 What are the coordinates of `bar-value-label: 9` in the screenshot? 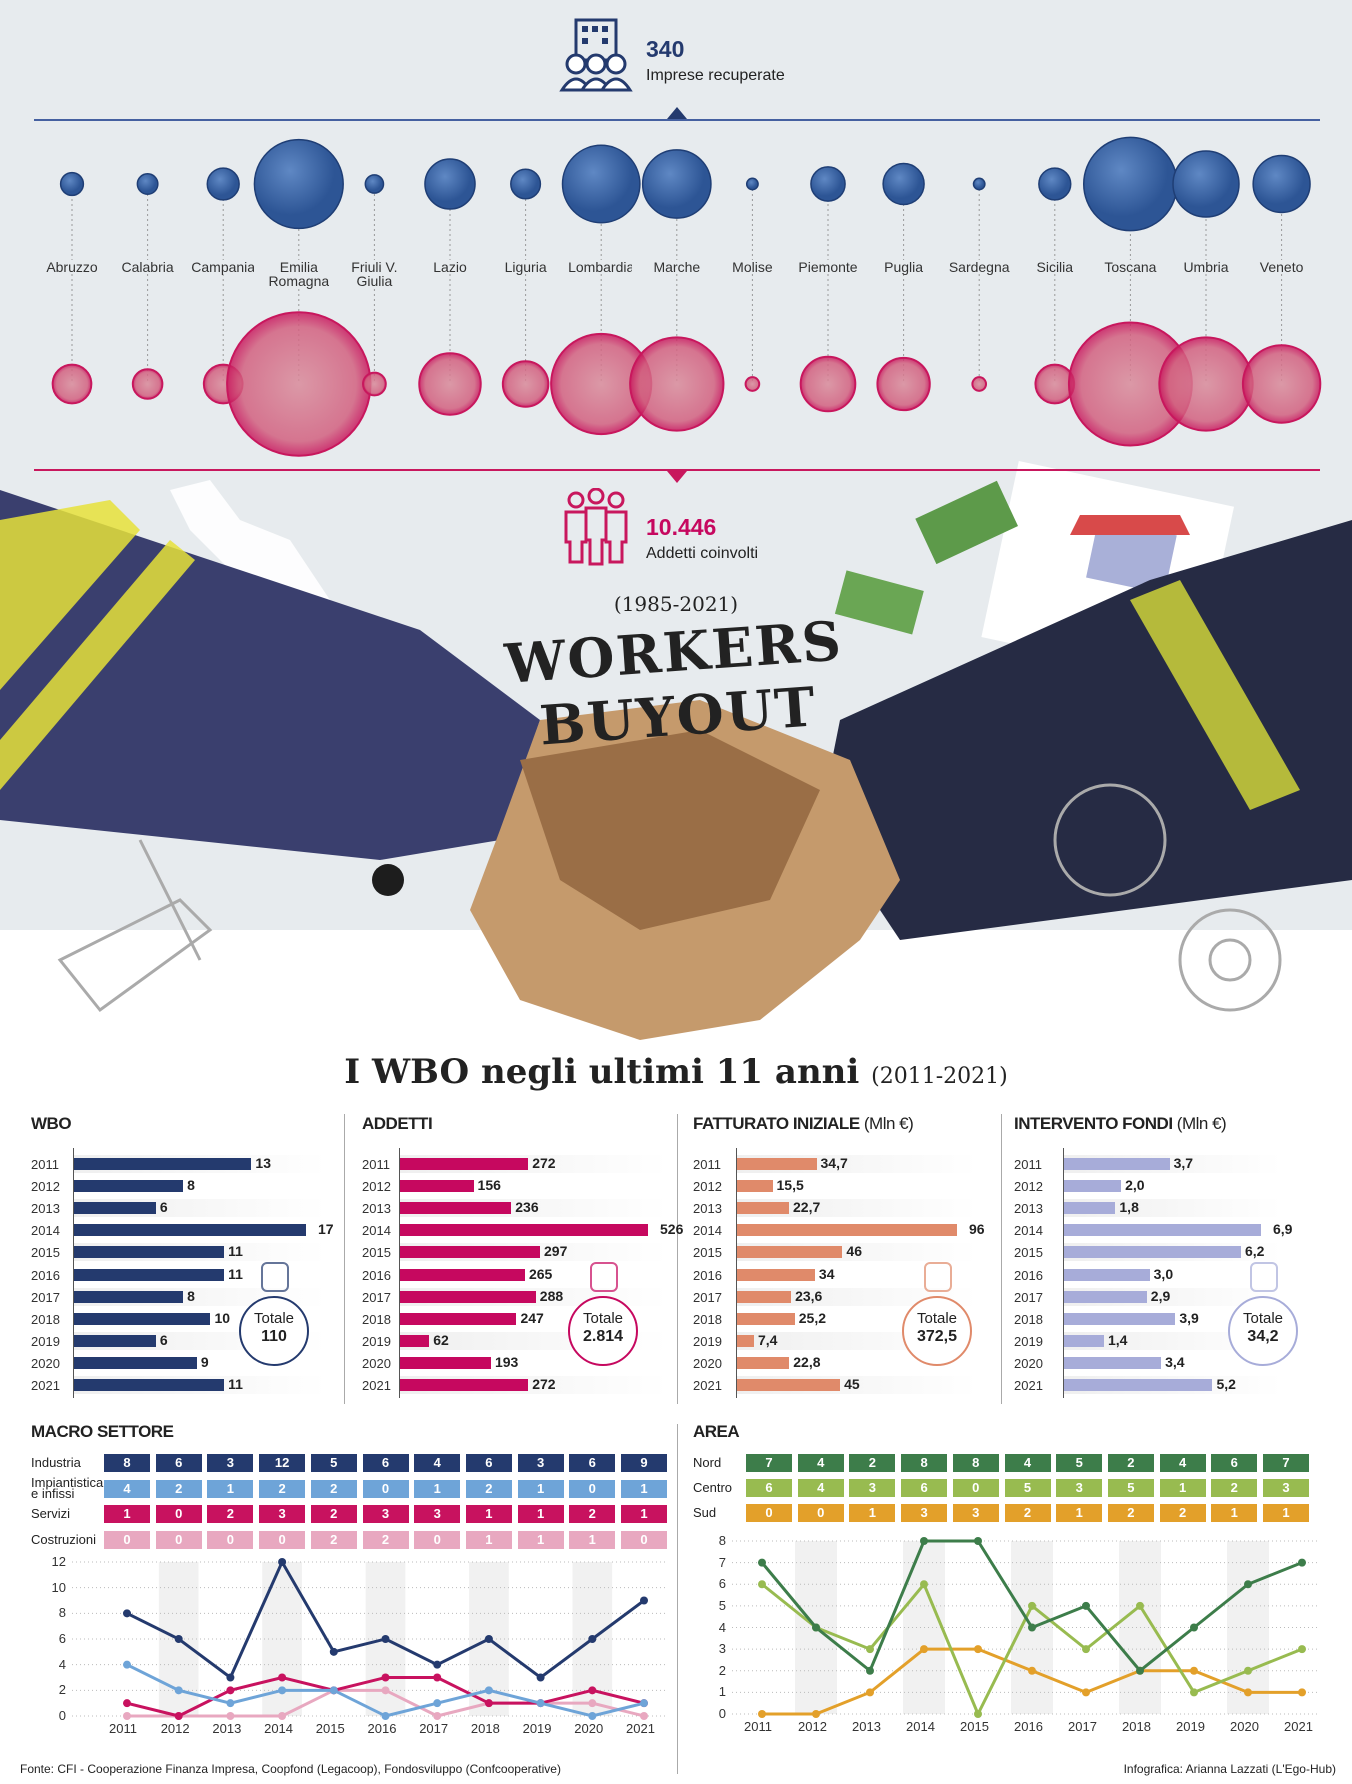 It's located at (204, 1361).